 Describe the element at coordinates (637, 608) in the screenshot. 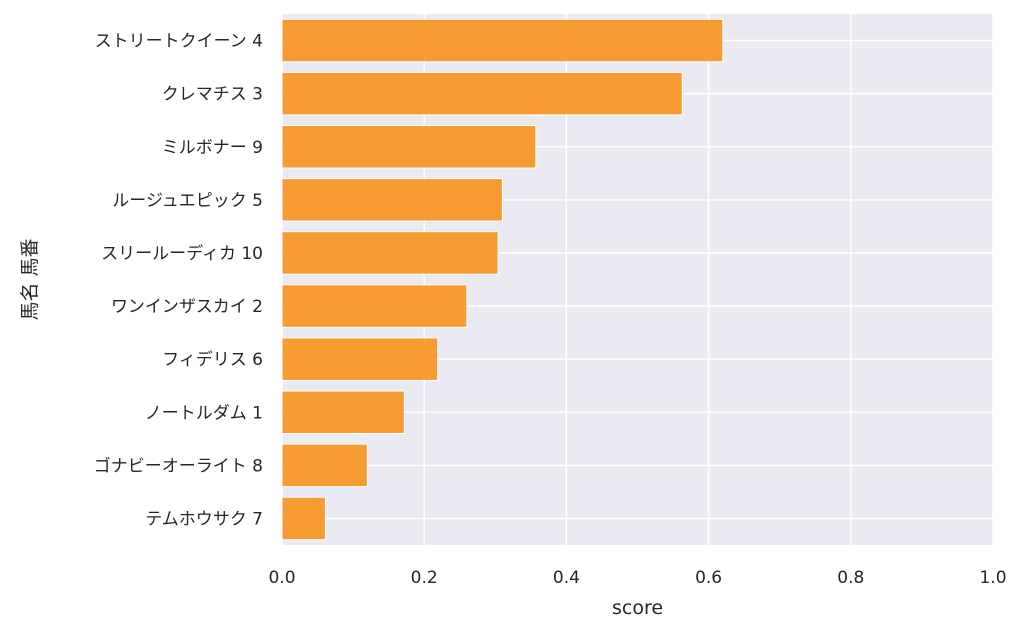

I see `x-axis-label: score` at that location.